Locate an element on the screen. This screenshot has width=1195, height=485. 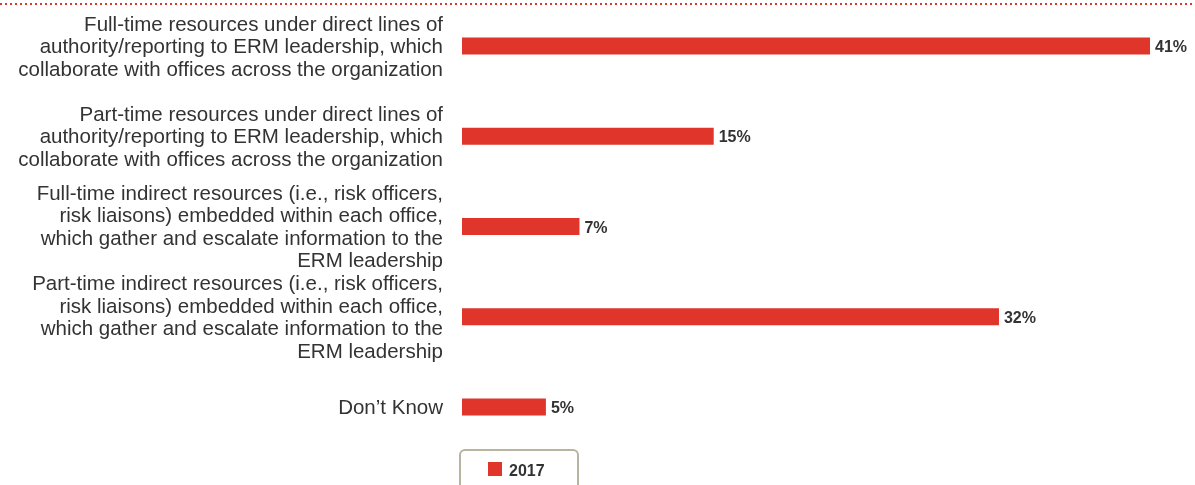
y-tick-label: Full-time resources under direct lines of authority/reporting to ERM leadership, which collaborate with offices across the organization is located at coordinates (231, 45).